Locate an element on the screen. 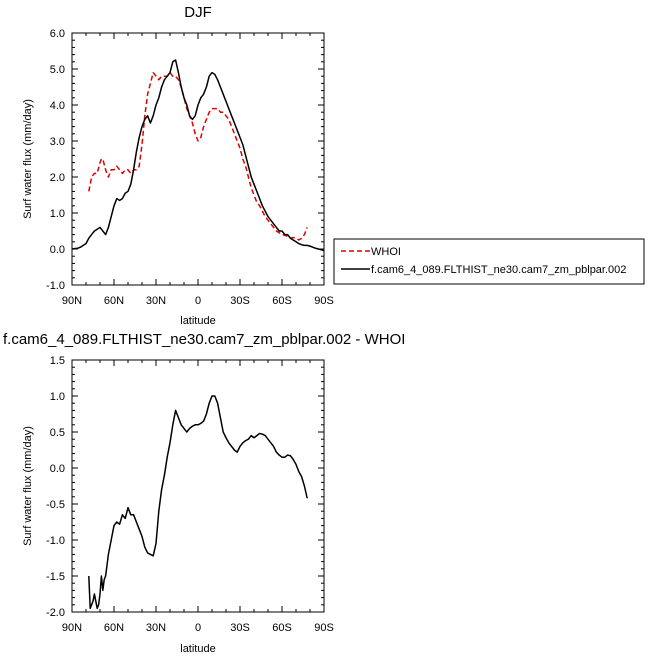  bottom-data-layer is located at coordinates (198, 502).